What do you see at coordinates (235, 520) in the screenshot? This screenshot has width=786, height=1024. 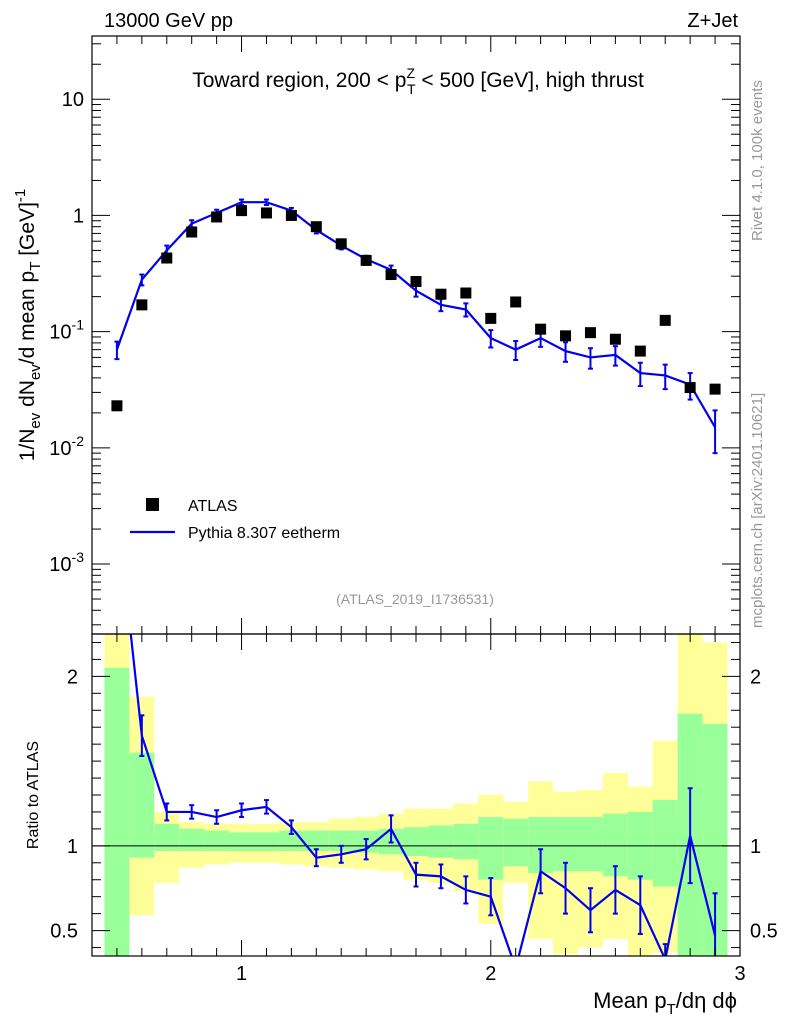 I see `legend: ATLAS Pythia 8.307 eetherm` at bounding box center [235, 520].